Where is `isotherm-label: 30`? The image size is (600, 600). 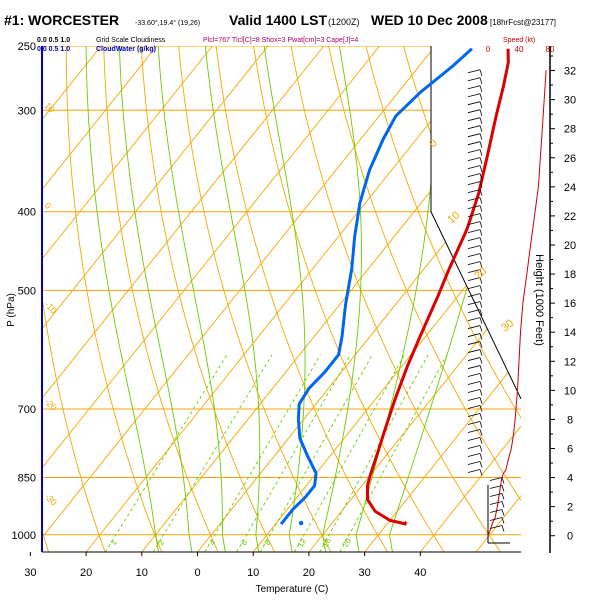 isotherm-label: 30 is located at coordinates (507, 325).